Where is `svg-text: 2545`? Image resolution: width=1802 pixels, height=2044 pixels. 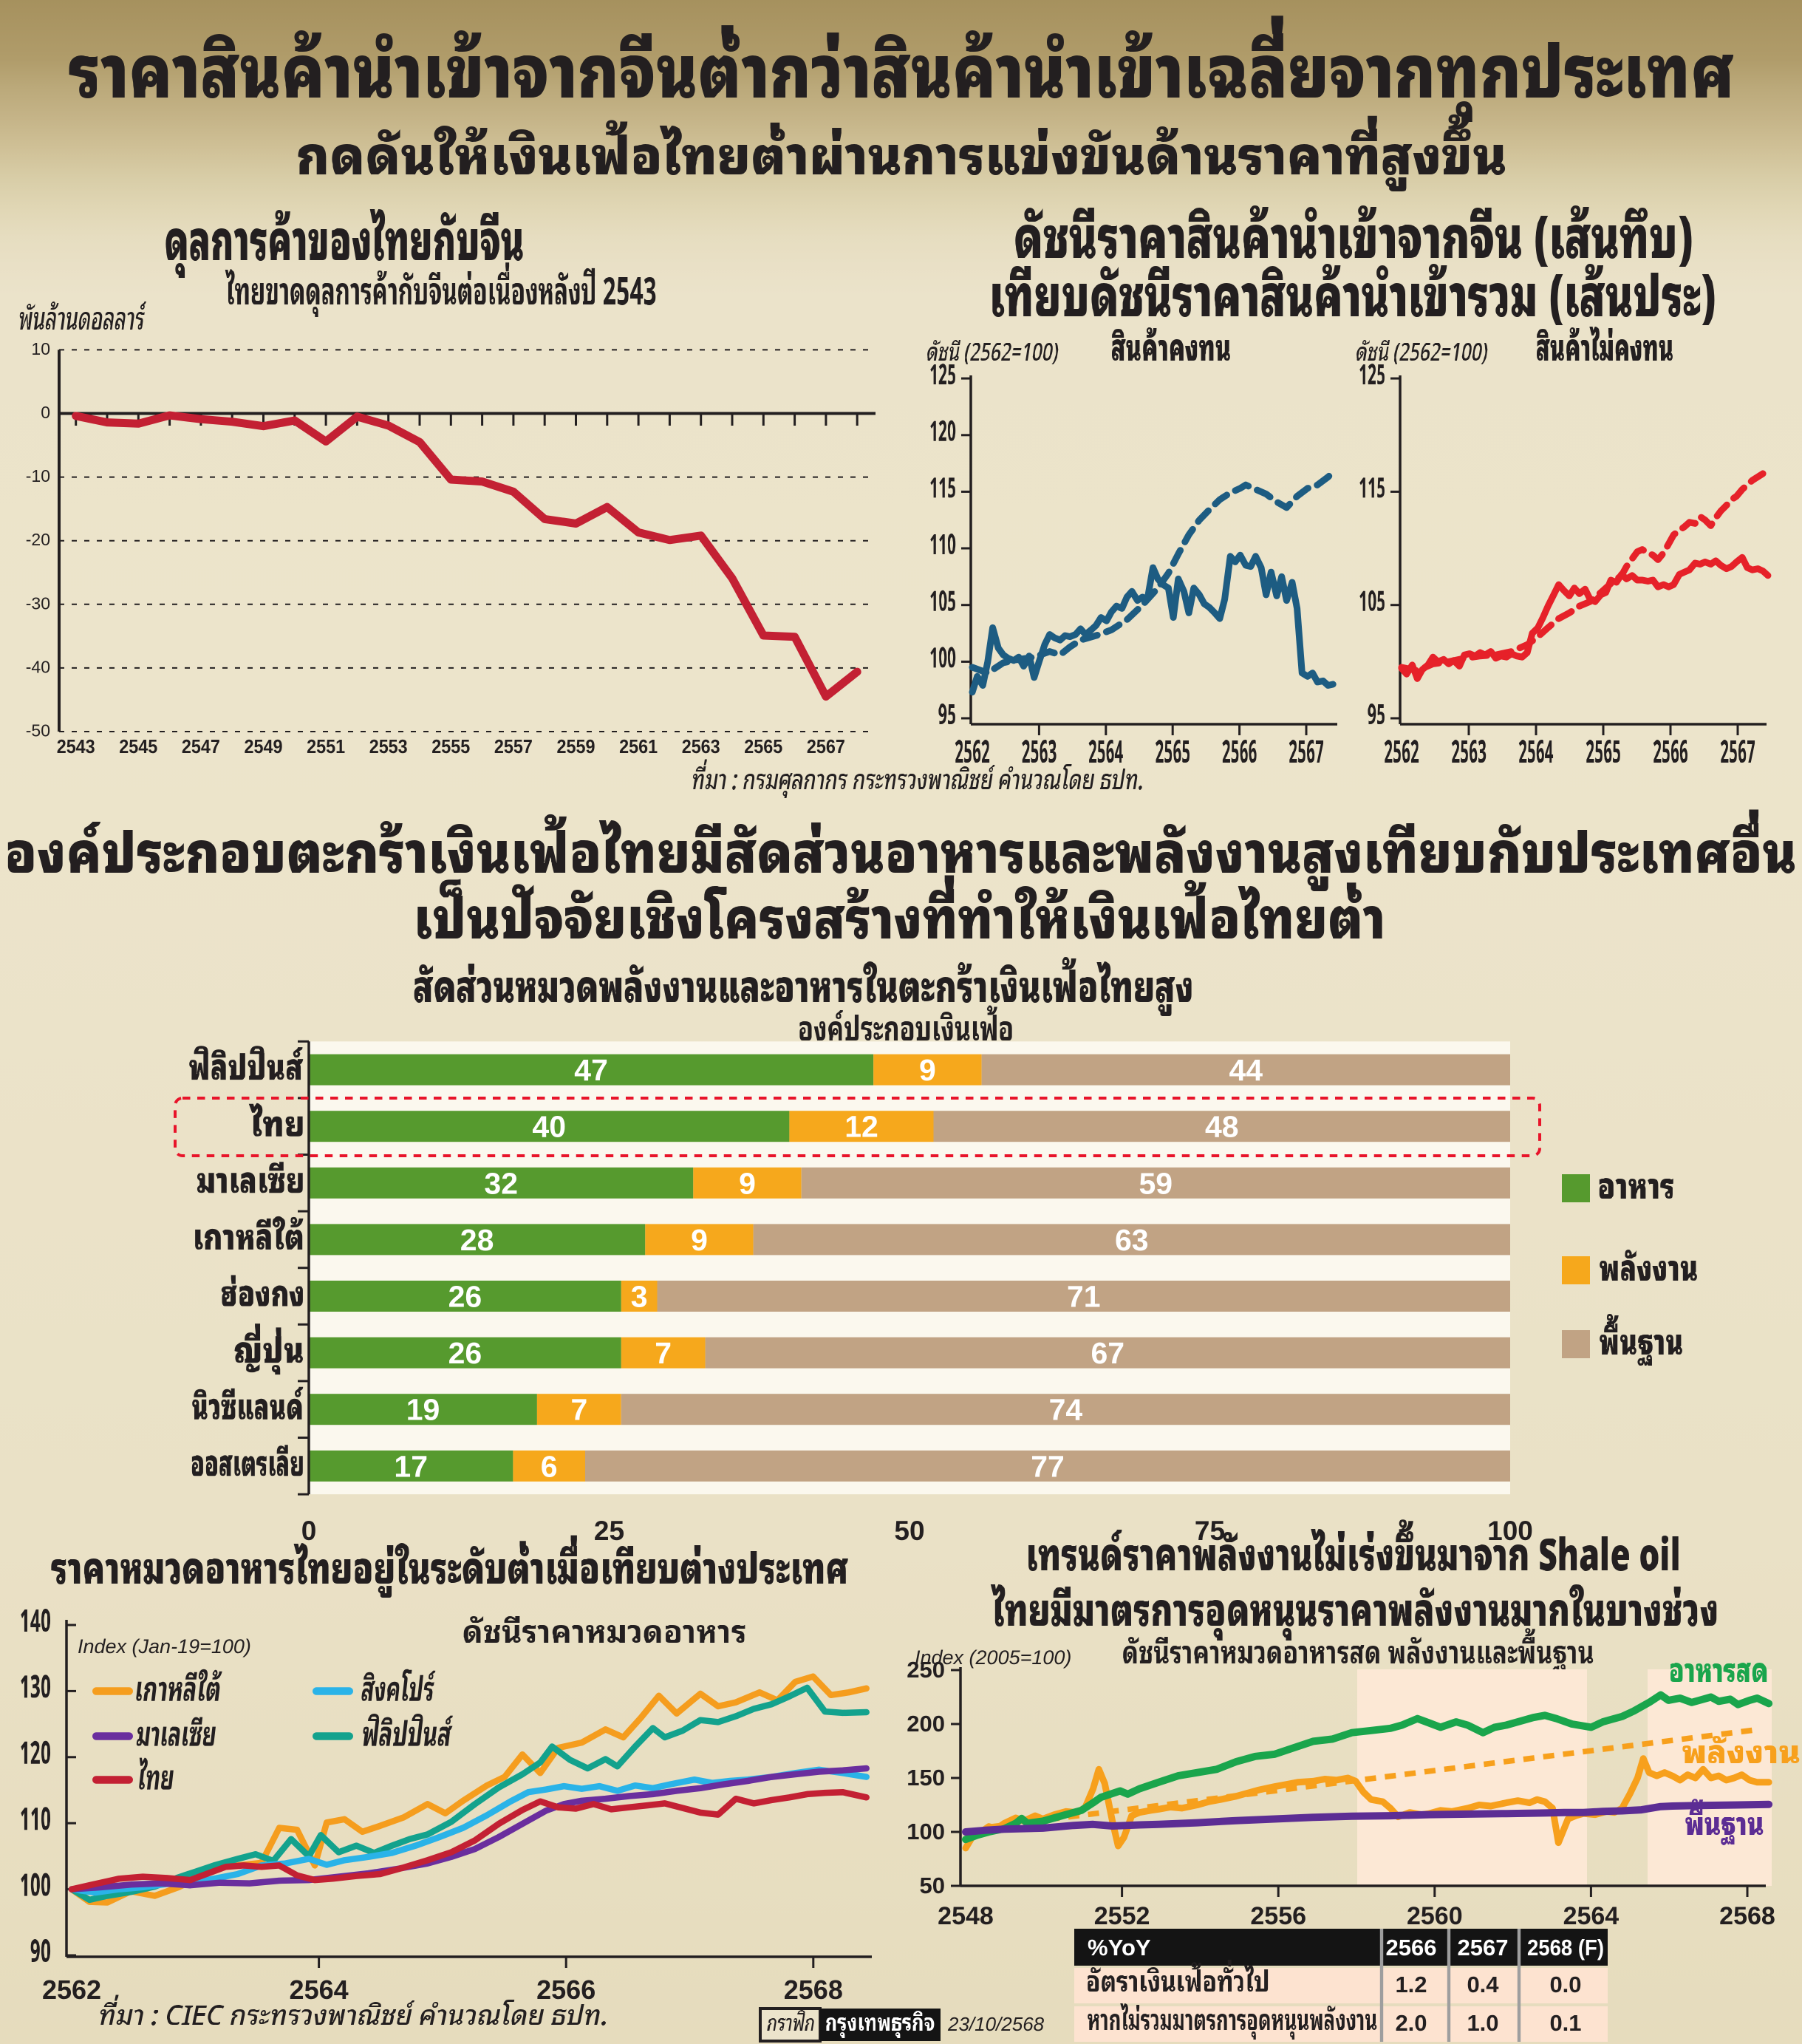
svg-text: 2545 is located at coordinates (138, 746).